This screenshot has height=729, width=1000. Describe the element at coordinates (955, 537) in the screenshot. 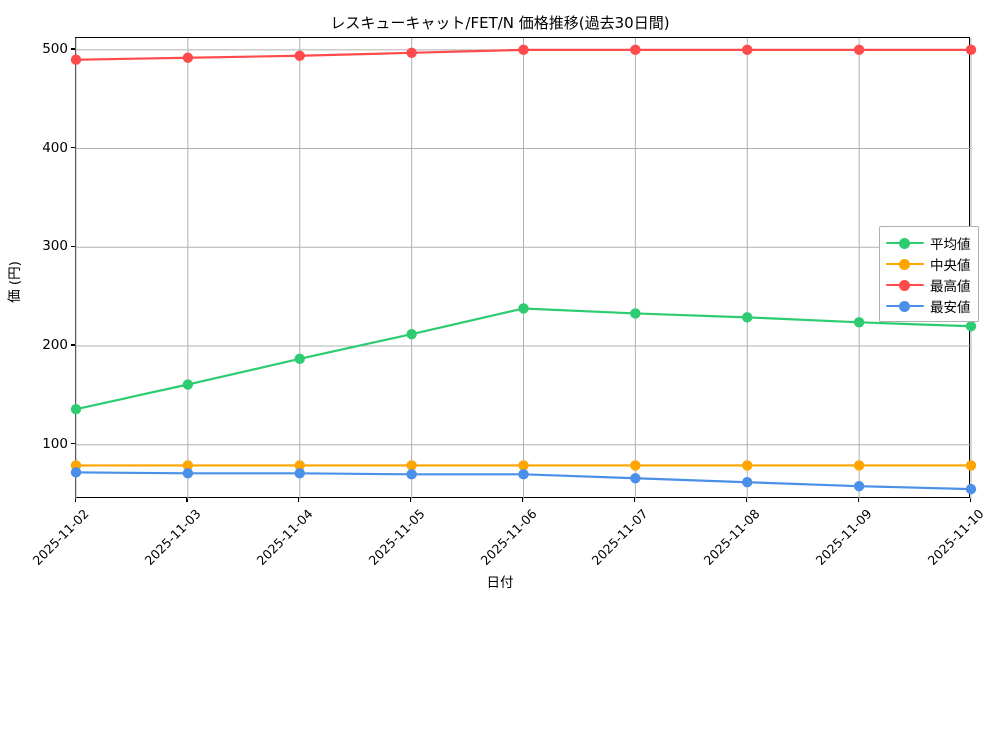

I see `x-axis-tick-label: 2025-11-10` at that location.